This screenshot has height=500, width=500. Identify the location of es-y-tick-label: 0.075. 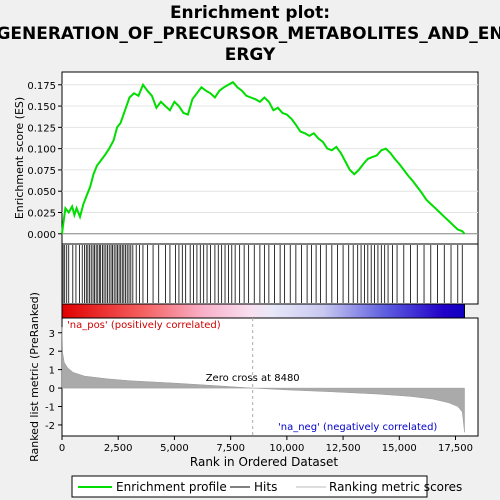
(41, 171).